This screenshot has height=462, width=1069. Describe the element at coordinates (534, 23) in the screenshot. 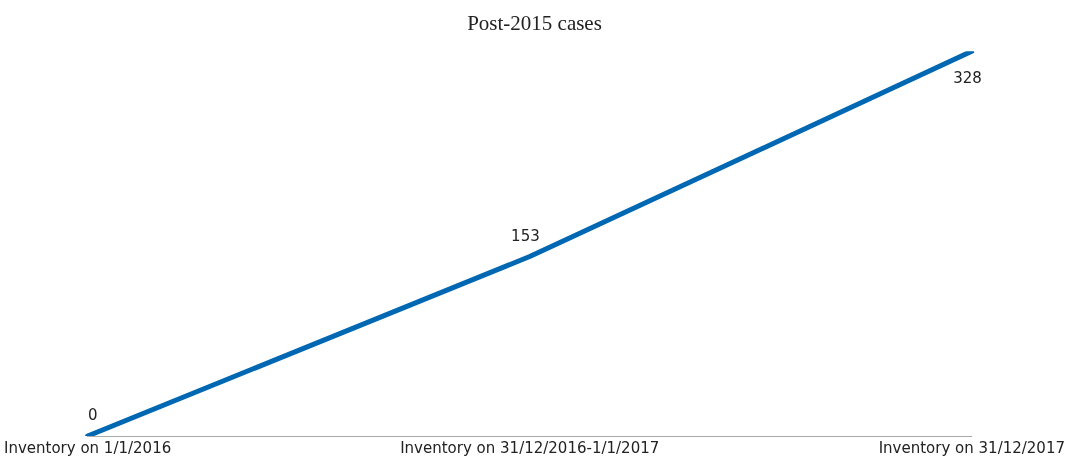

I see `chart-title: Post-2015 cases` at that location.